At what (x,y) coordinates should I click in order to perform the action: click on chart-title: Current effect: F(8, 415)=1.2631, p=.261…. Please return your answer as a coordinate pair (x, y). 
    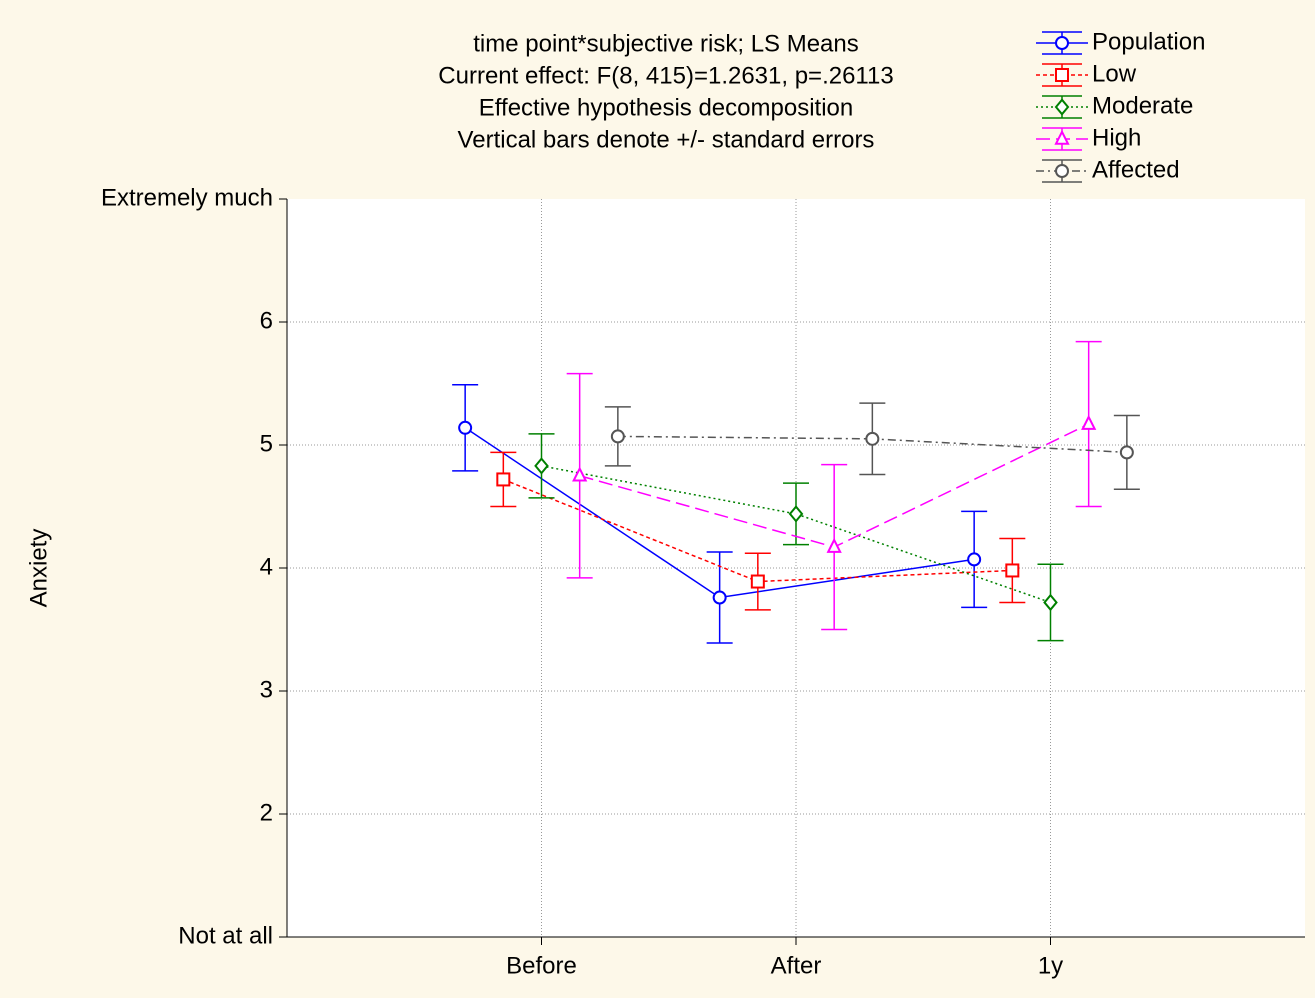
    Looking at the image, I should click on (665, 75).